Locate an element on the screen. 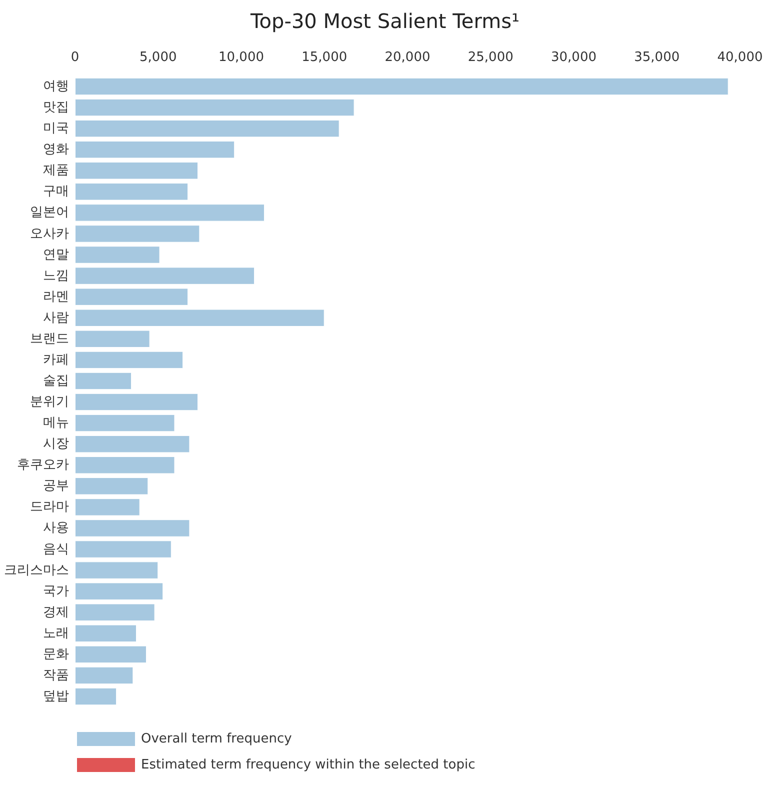 Image resolution: width=770 pixels, height=791 pixels. y-tick-label: 일본어 is located at coordinates (49, 212).